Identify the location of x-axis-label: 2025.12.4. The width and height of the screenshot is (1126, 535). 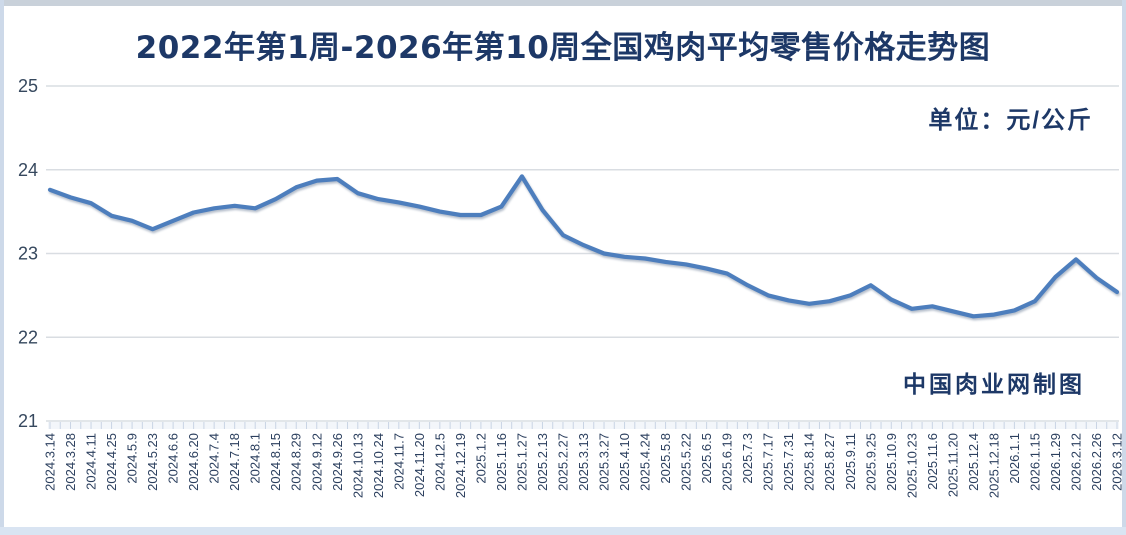
(973, 462).